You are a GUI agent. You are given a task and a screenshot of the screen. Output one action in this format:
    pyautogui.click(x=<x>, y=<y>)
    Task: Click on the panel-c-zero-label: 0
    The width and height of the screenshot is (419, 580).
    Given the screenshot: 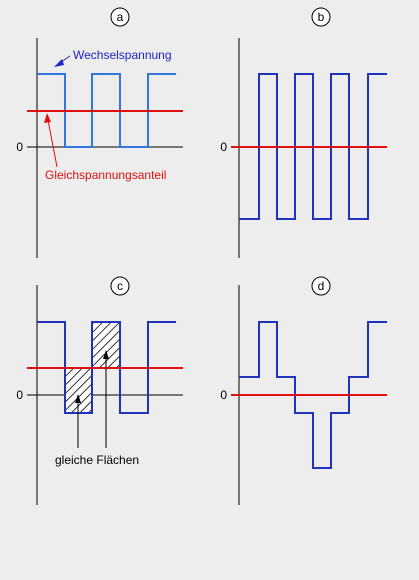 What is the action you would take?
    pyautogui.click(x=19, y=395)
    